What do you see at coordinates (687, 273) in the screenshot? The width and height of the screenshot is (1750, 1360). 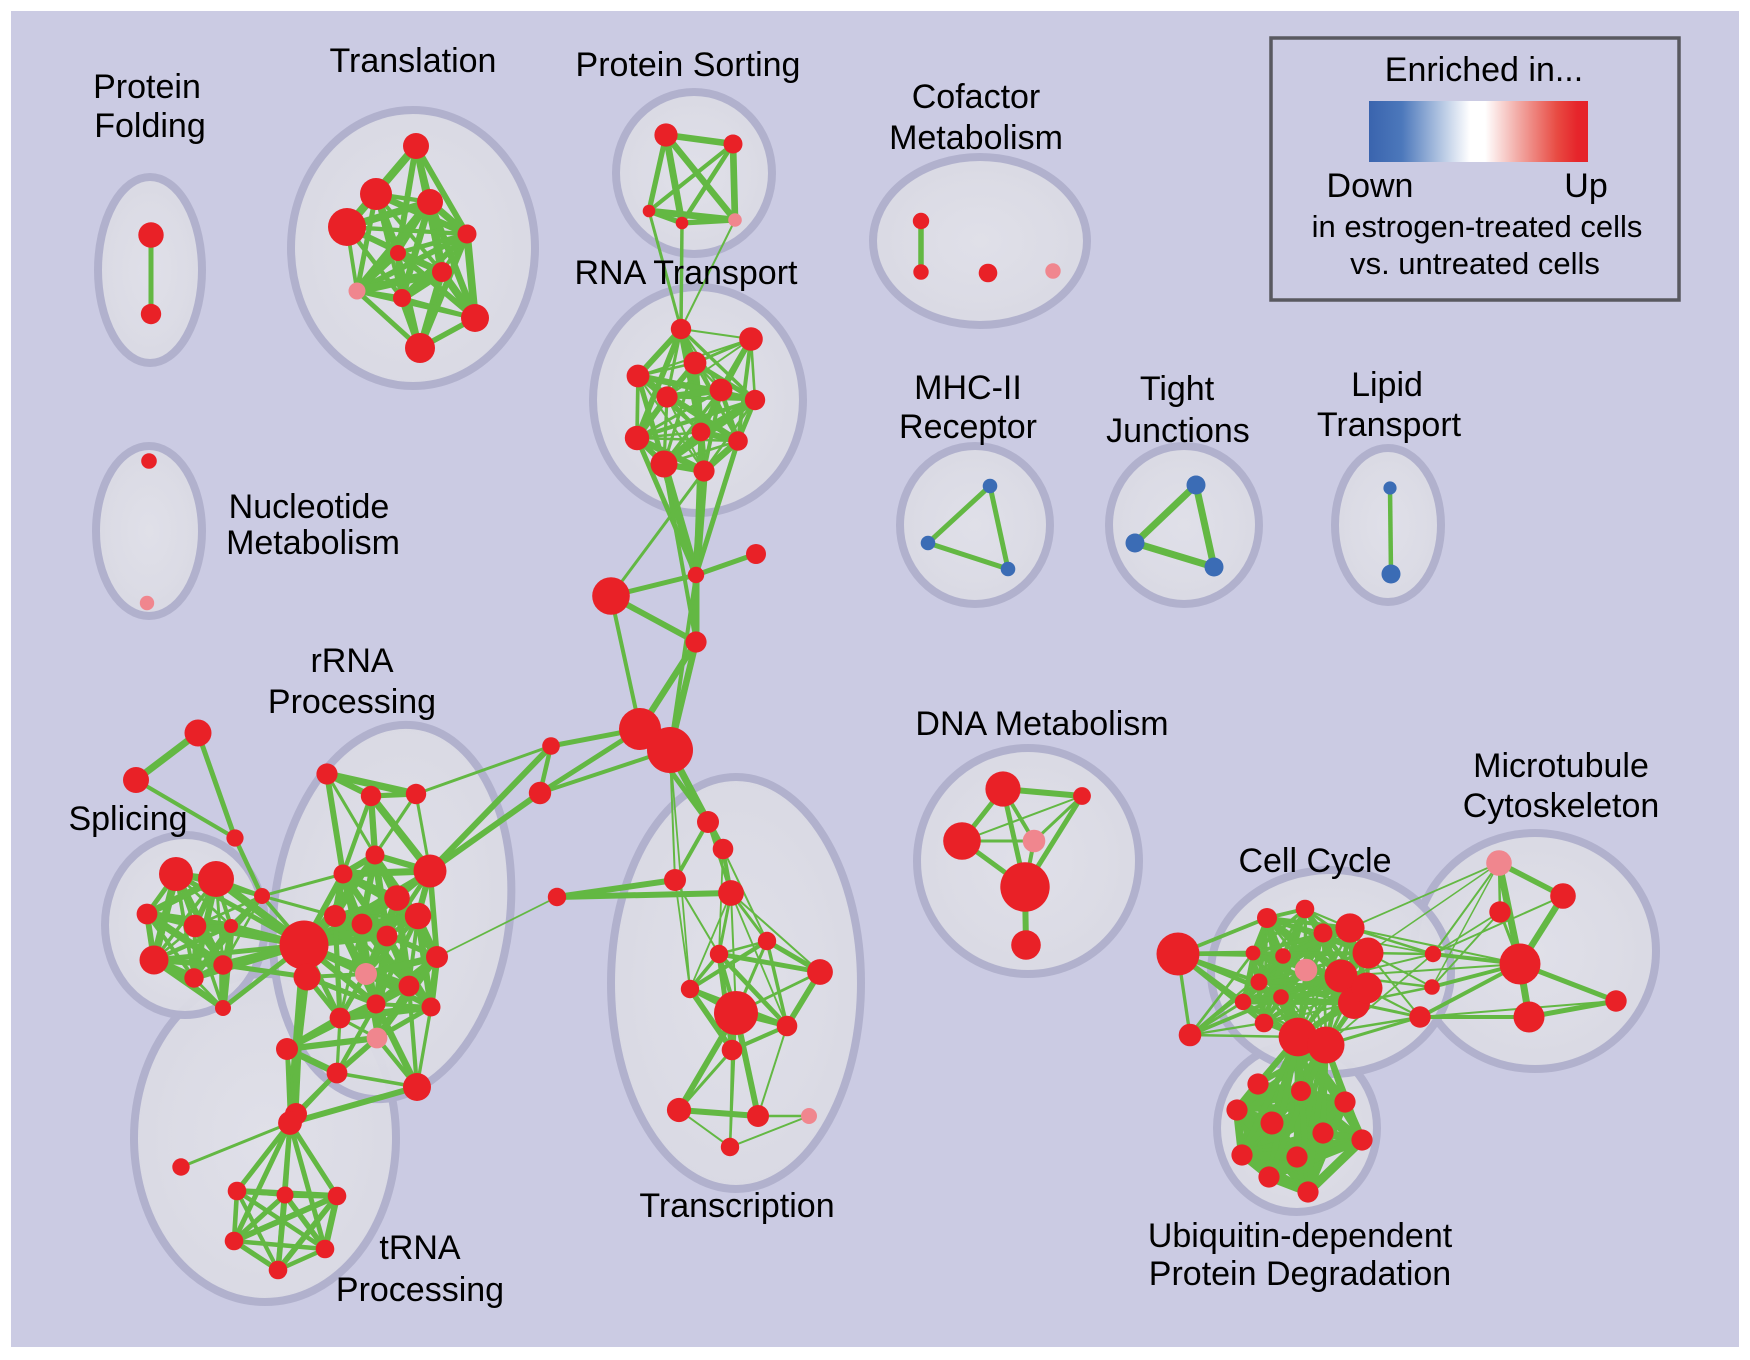 I see `svg-text: RNA Transport` at bounding box center [687, 273].